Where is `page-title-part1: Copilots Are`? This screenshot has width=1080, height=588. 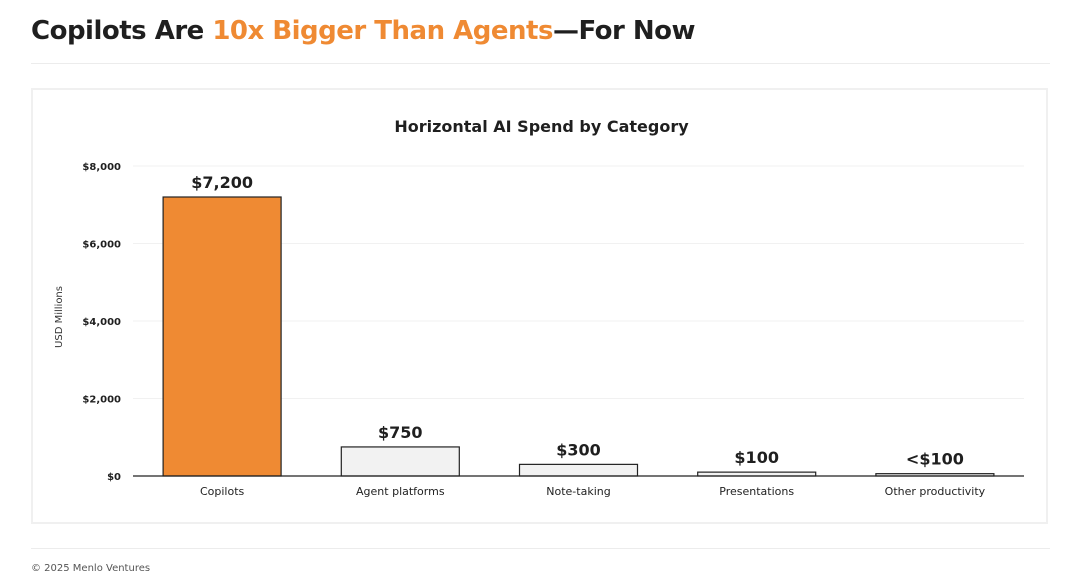 page-title-part1: Copilots Are is located at coordinates (122, 31).